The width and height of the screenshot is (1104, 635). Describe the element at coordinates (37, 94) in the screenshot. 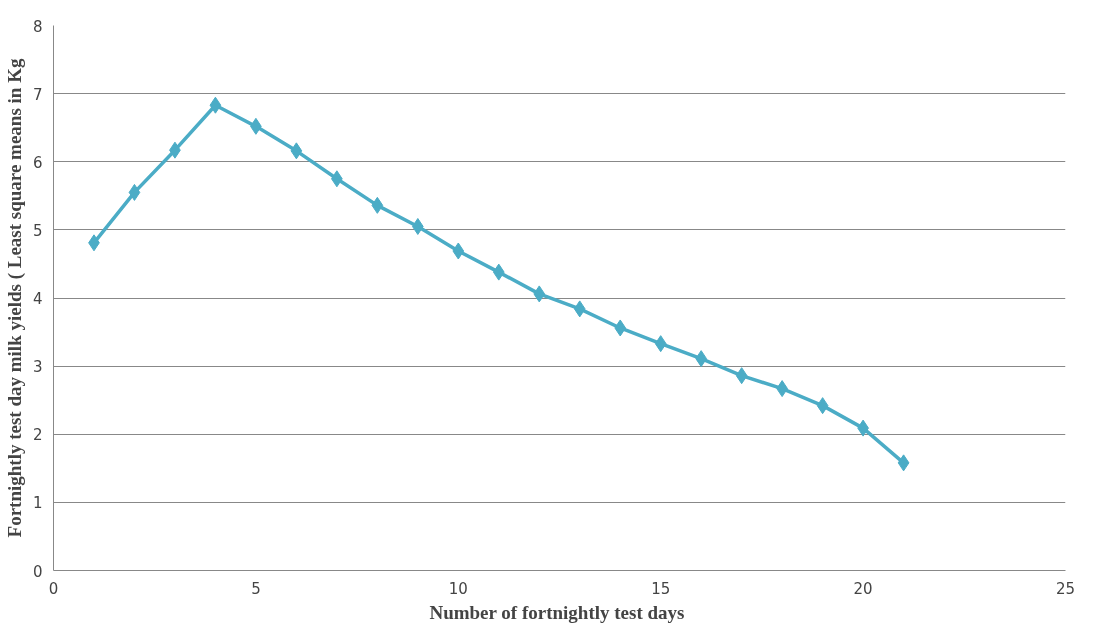

I see `y-tick-label: 7` at that location.